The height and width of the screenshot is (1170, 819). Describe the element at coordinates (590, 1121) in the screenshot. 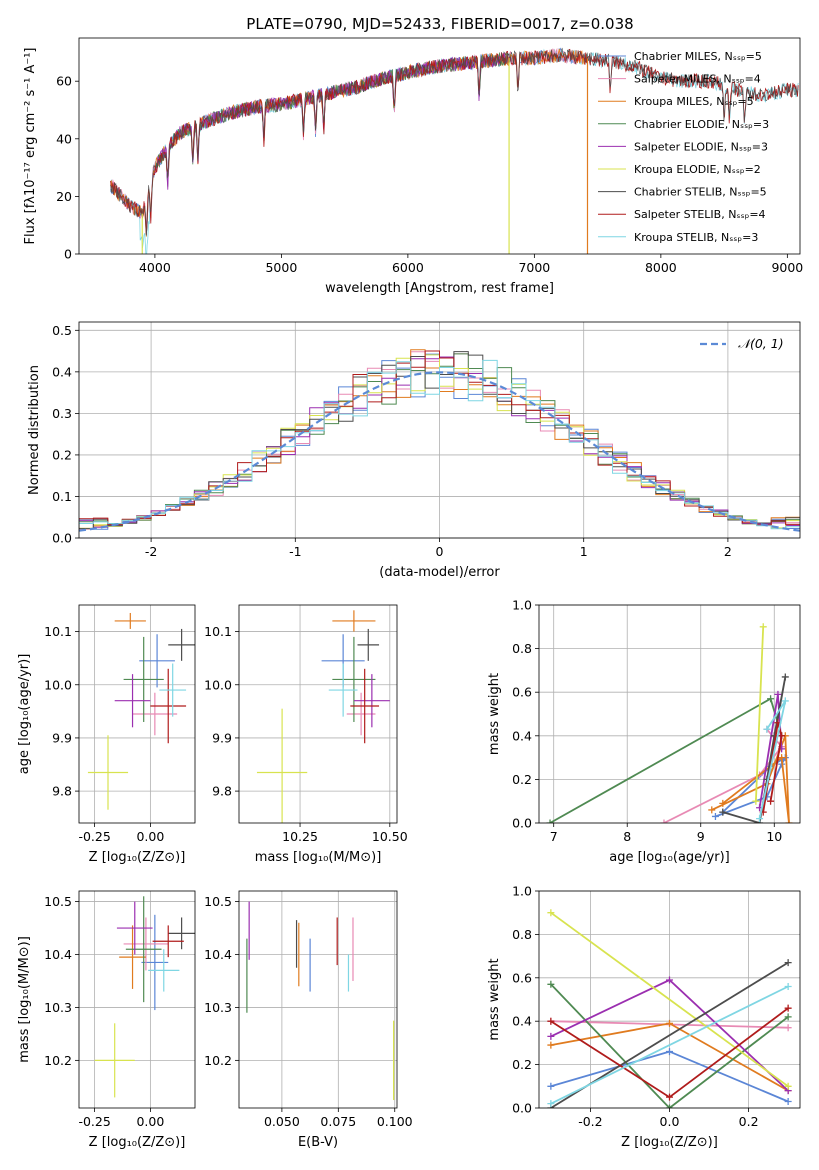

I see `x-tick-label: -0.2` at that location.